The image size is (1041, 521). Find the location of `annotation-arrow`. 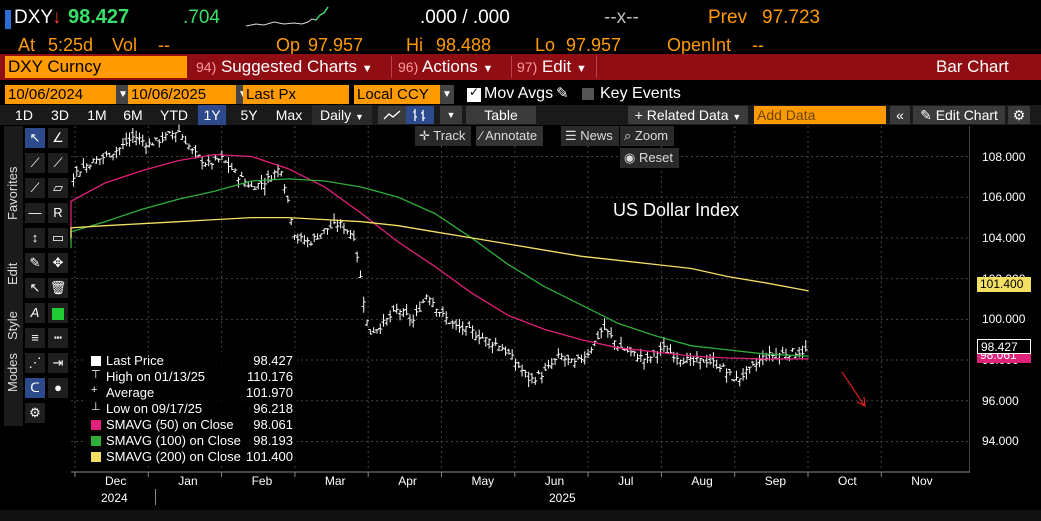

annotation-arrow is located at coordinates (853, 389).